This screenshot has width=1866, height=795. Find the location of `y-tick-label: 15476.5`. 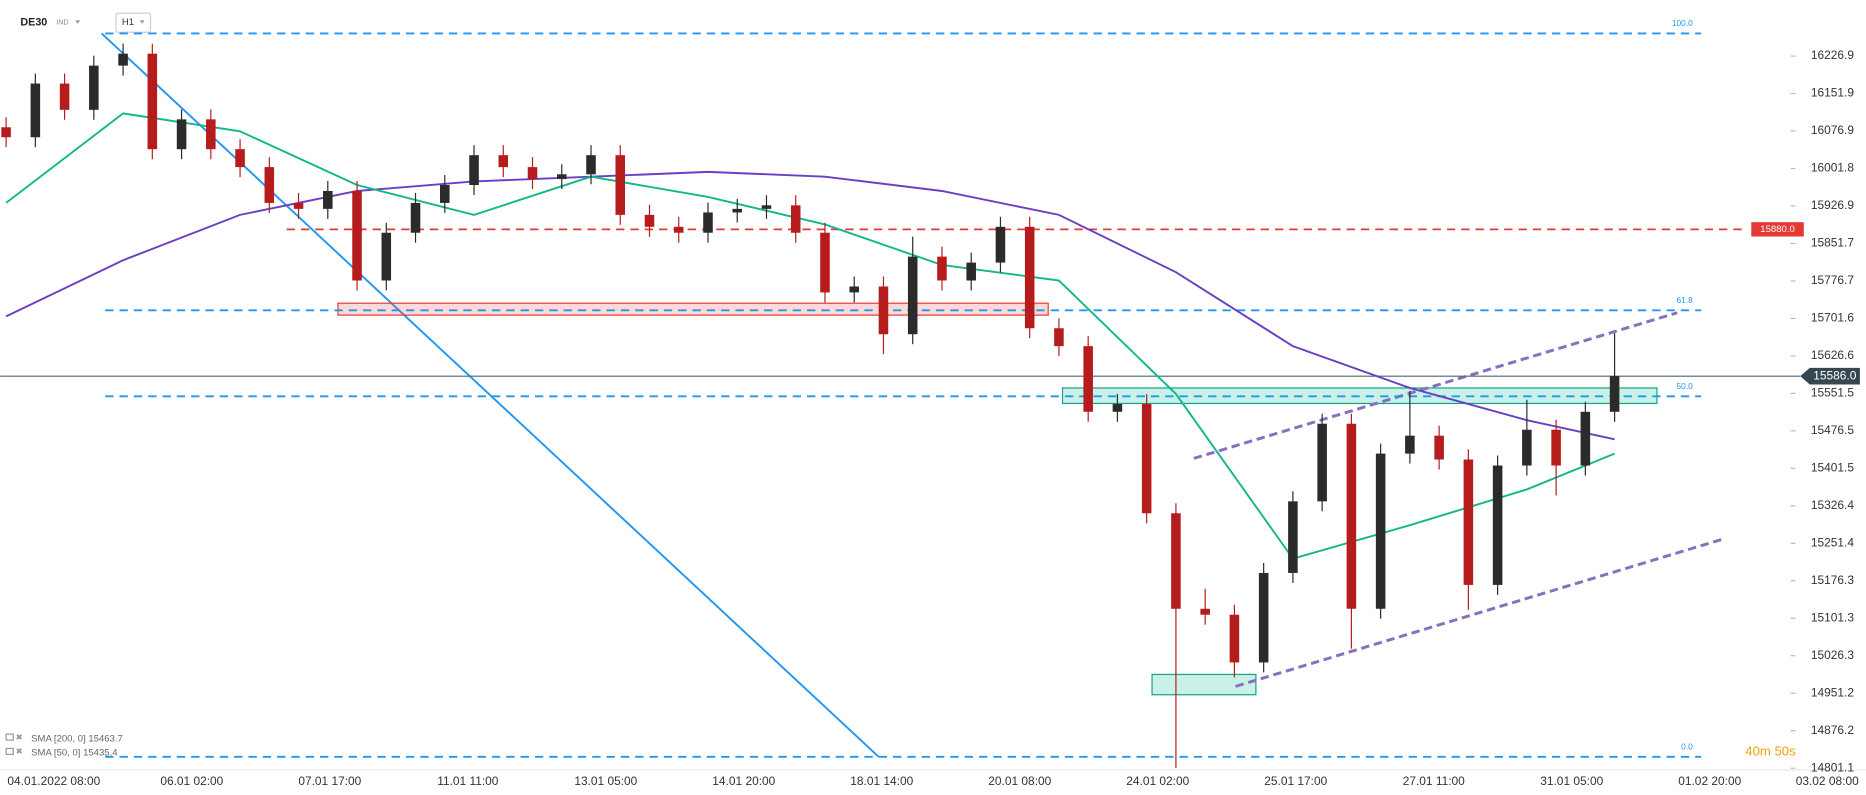

y-tick-label: 15476.5 is located at coordinates (1832, 430).